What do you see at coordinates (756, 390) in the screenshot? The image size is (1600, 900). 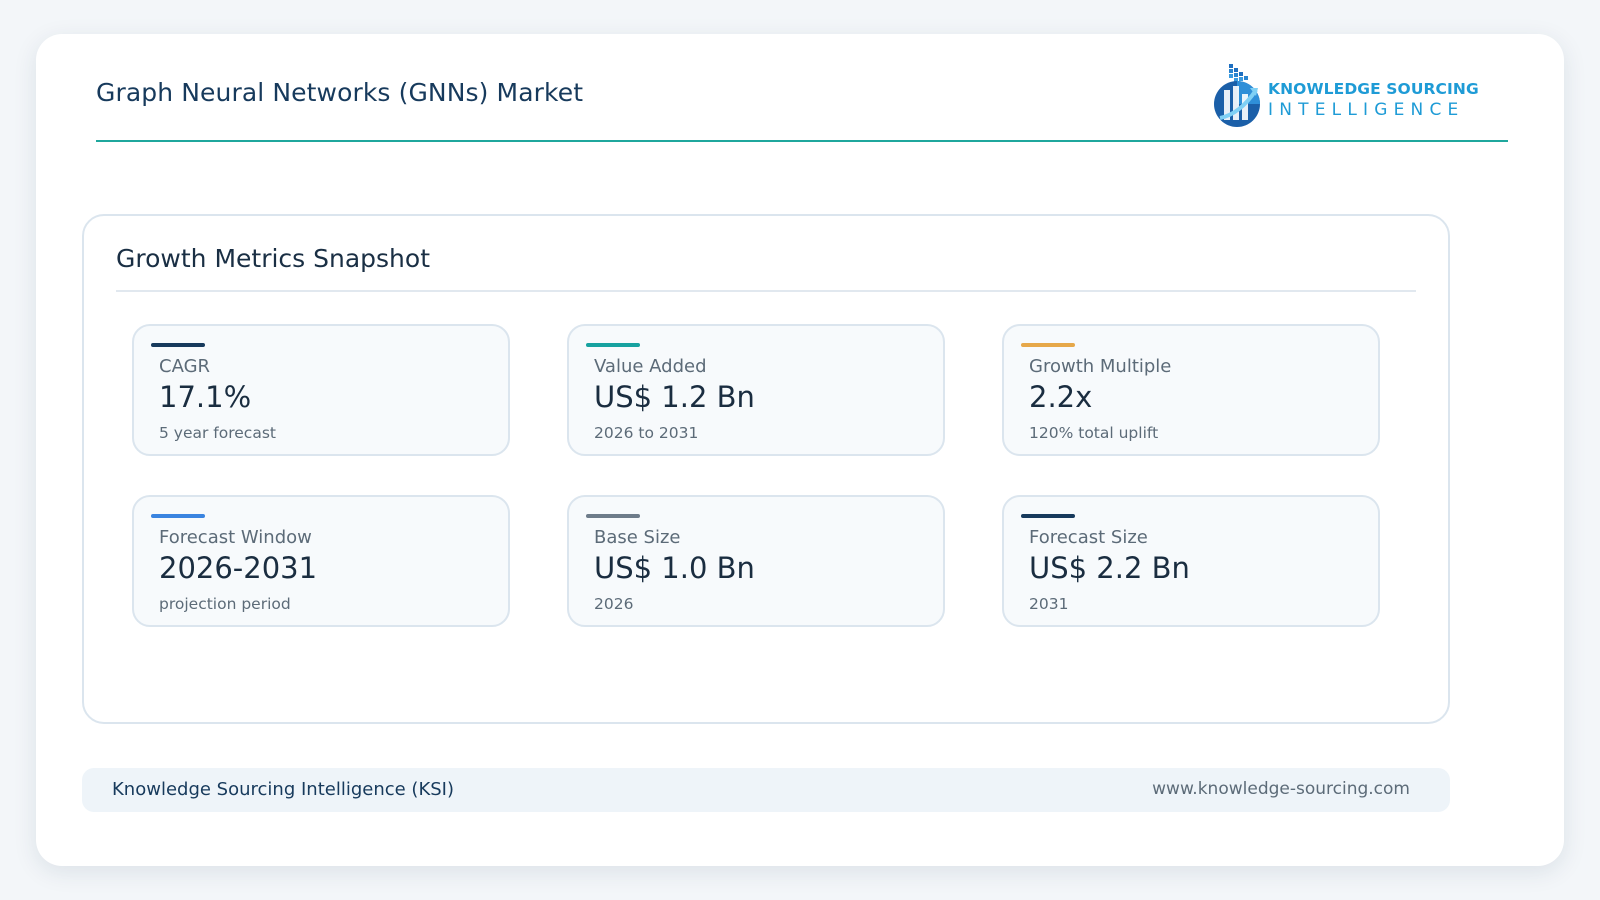 I see `metric-card-value-added: Value Added US$ 1.2 Bn 2026 to 2031` at bounding box center [756, 390].